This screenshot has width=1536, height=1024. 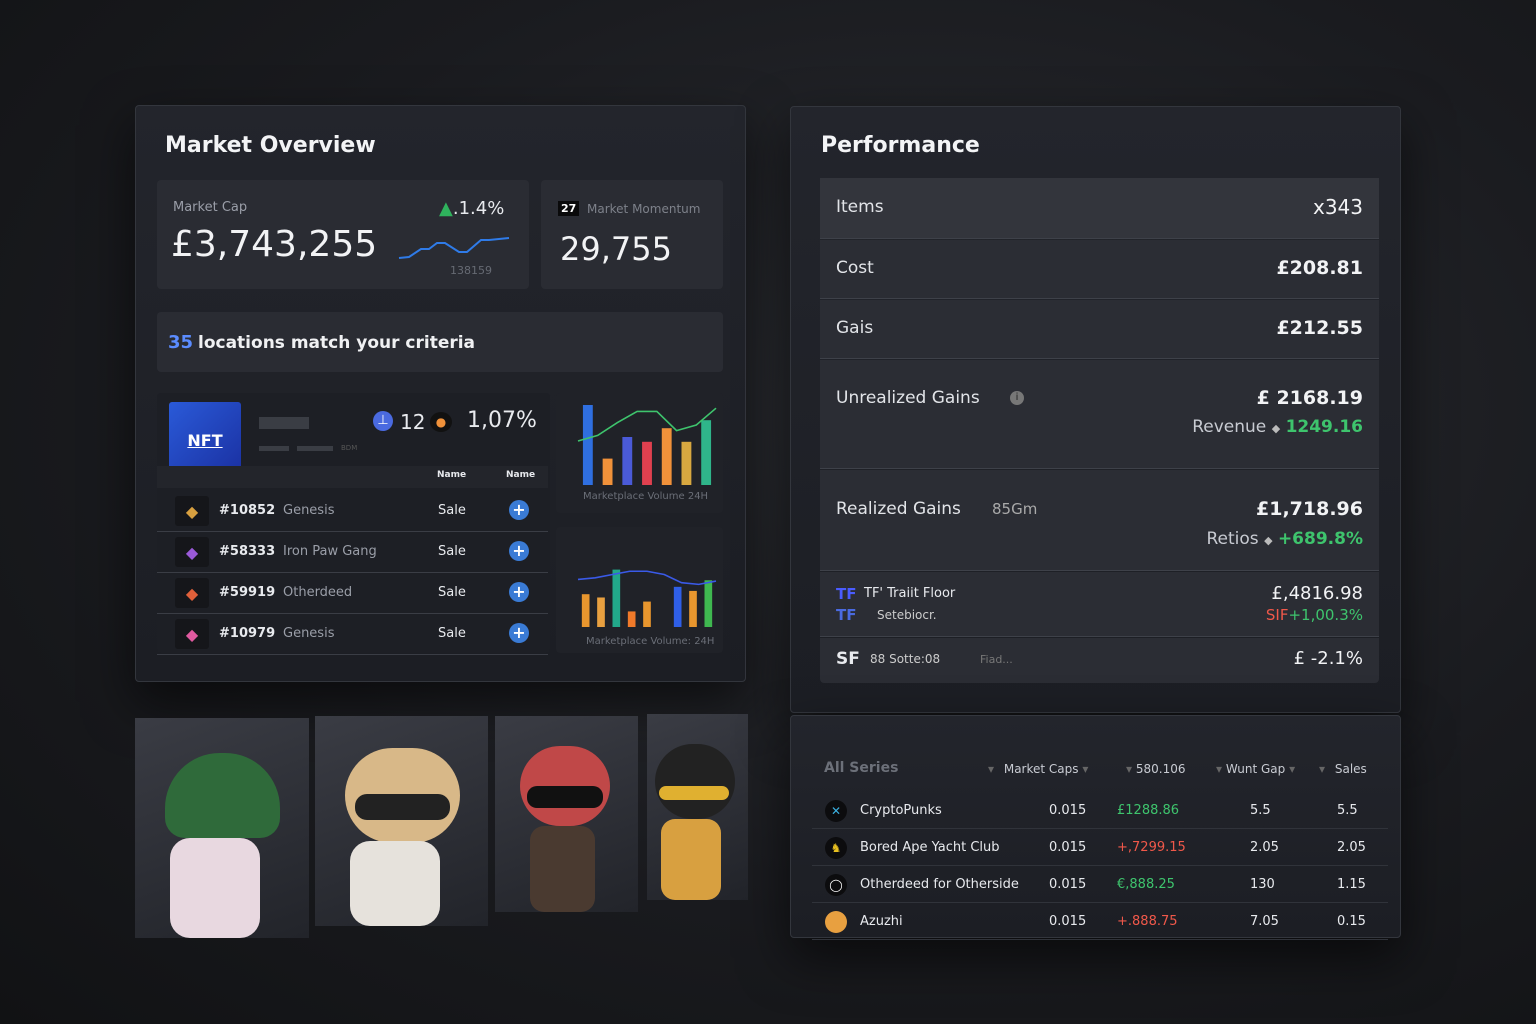 What do you see at coordinates (861, 768) in the screenshot?
I see `col-all-series: All Series` at bounding box center [861, 768].